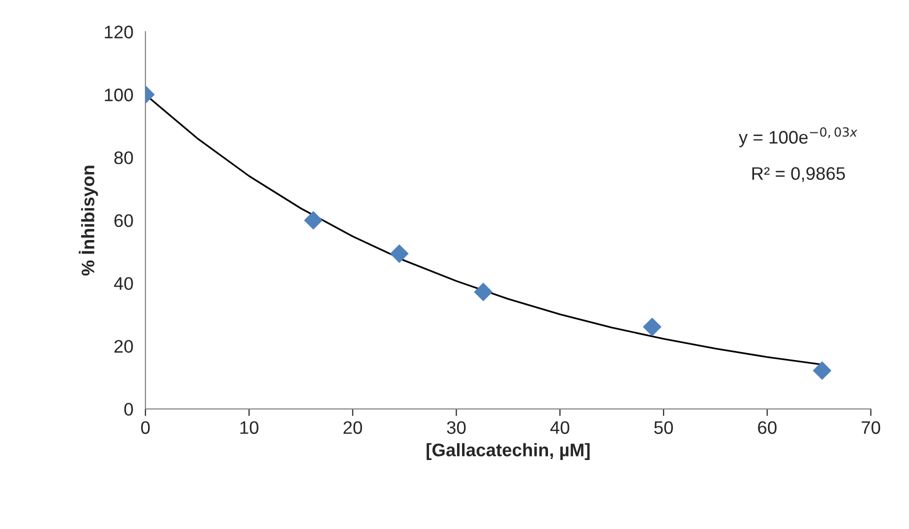 This screenshot has width=909, height=529. Describe the element at coordinates (123, 346) in the screenshot. I see `y-tick-label: 20` at that location.